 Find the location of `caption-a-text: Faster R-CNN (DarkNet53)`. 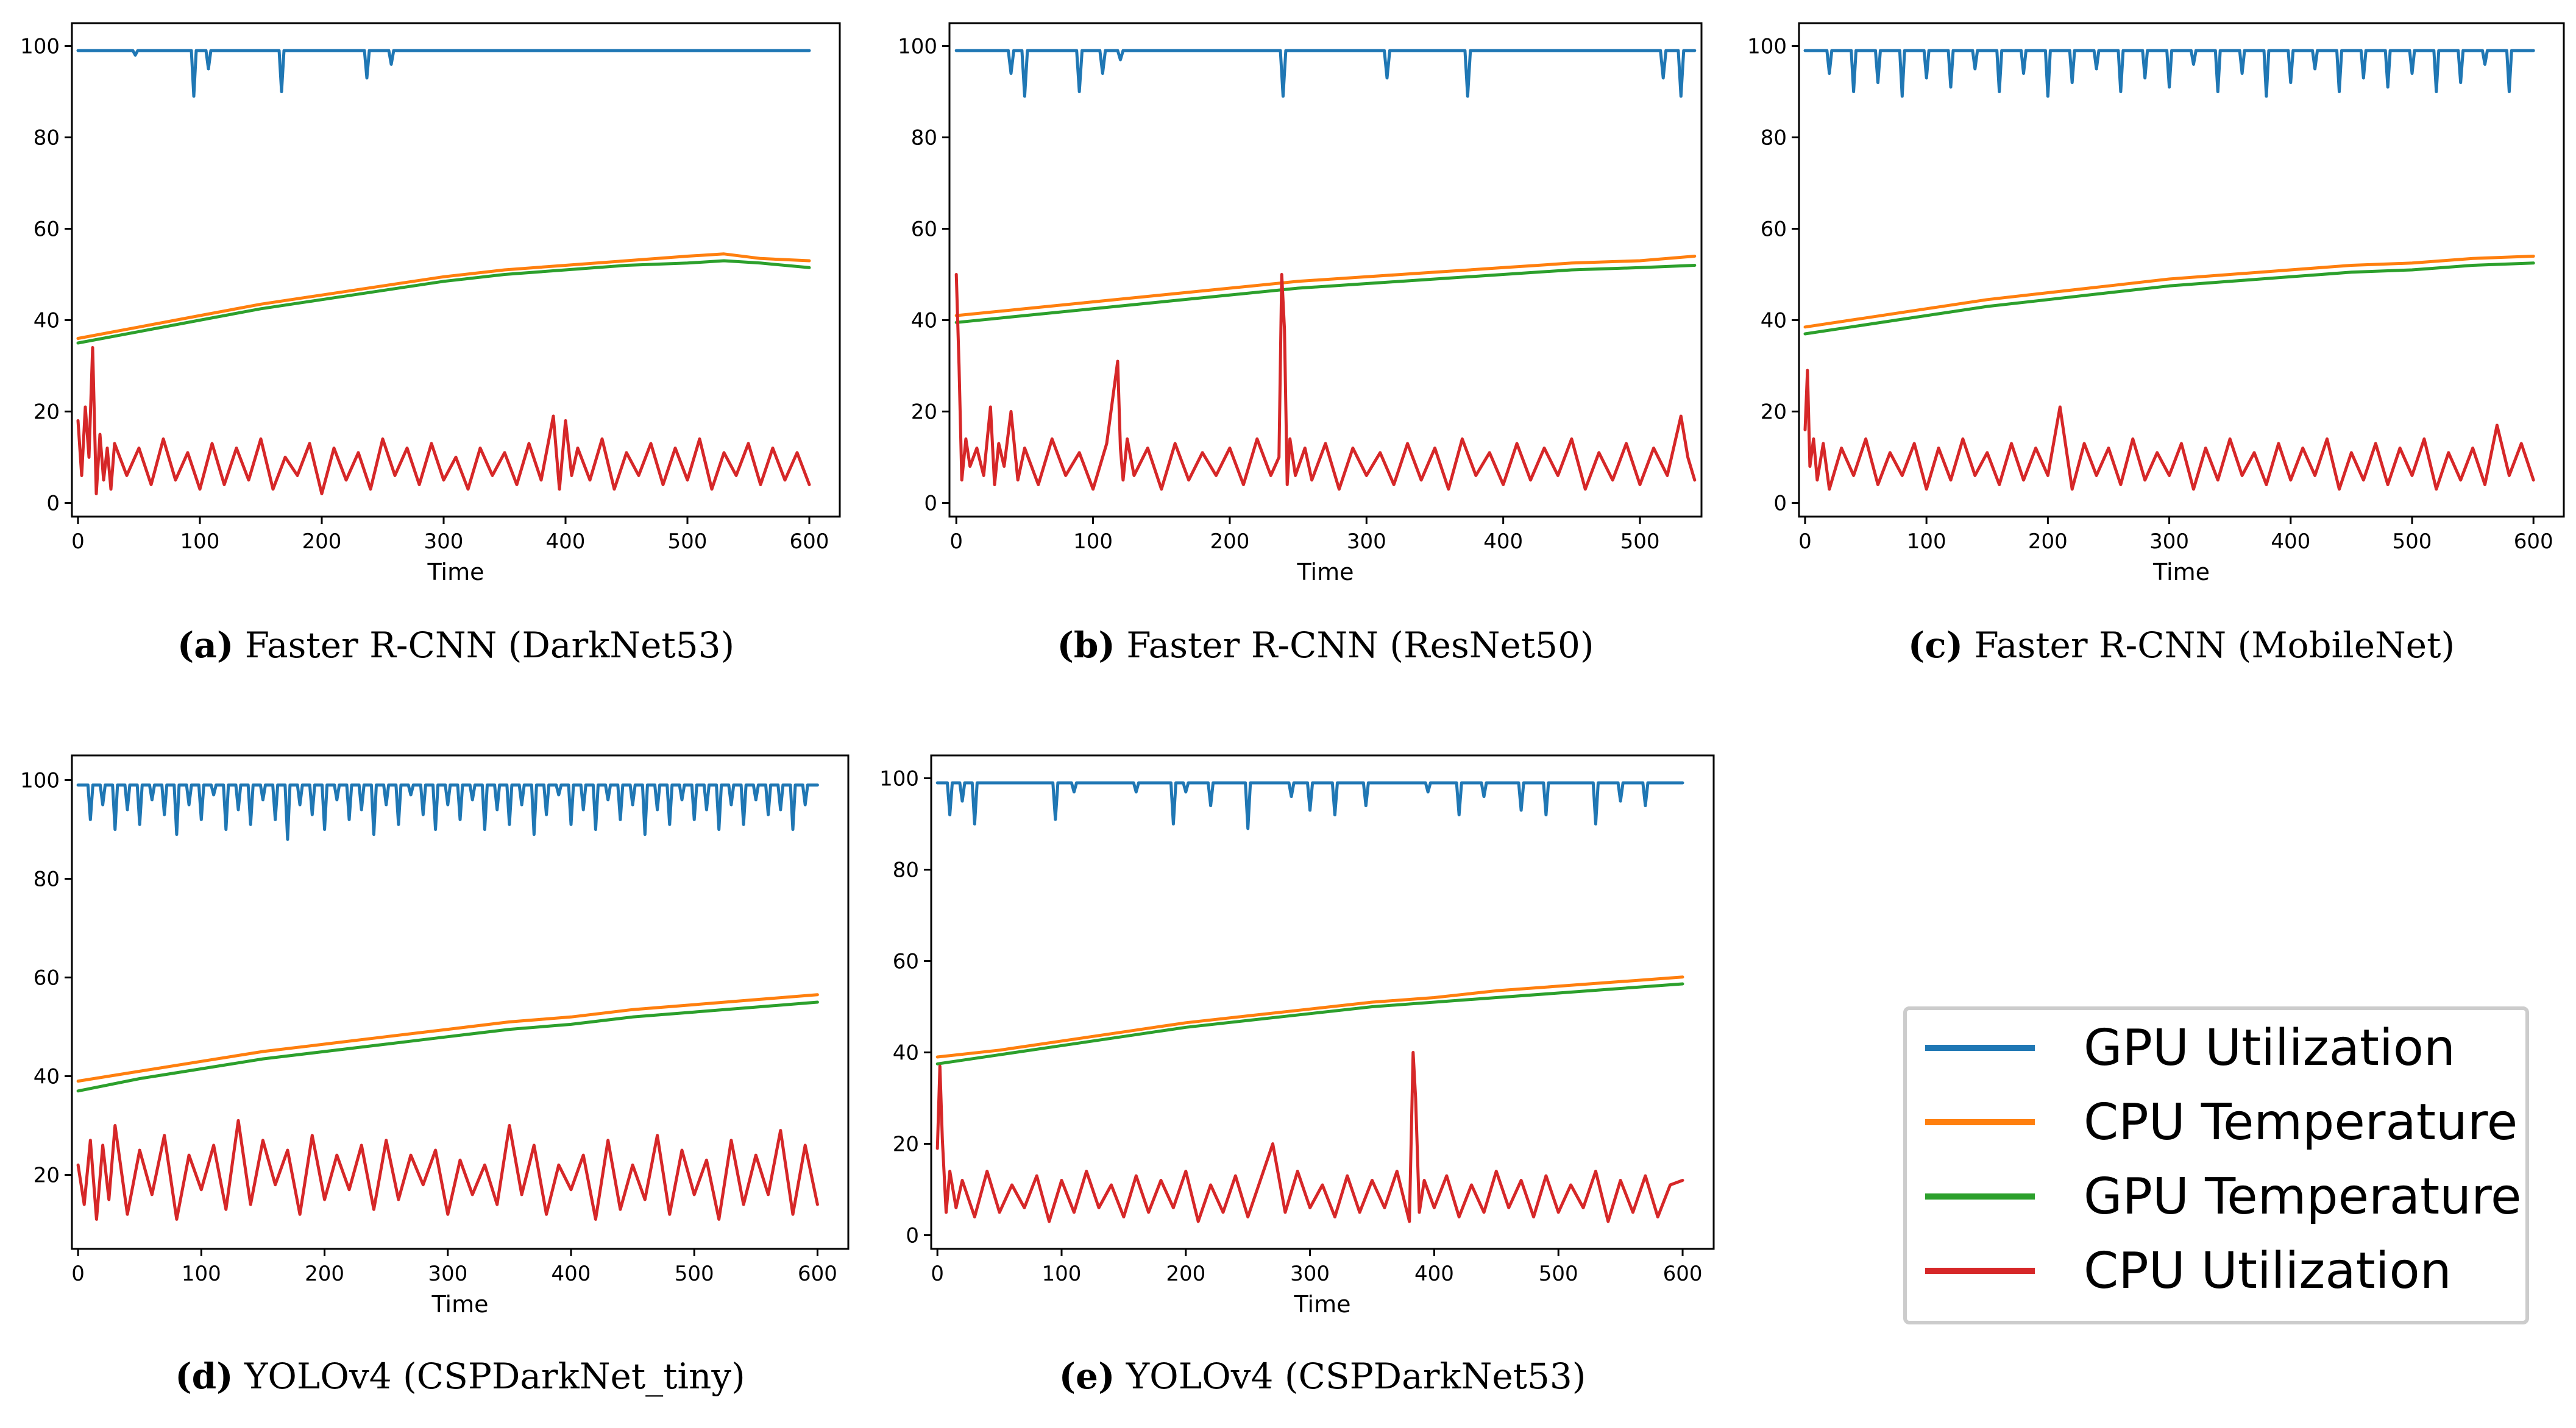

caption-a-text: Faster R-CNN (DarkNet53) is located at coordinates (489, 645).